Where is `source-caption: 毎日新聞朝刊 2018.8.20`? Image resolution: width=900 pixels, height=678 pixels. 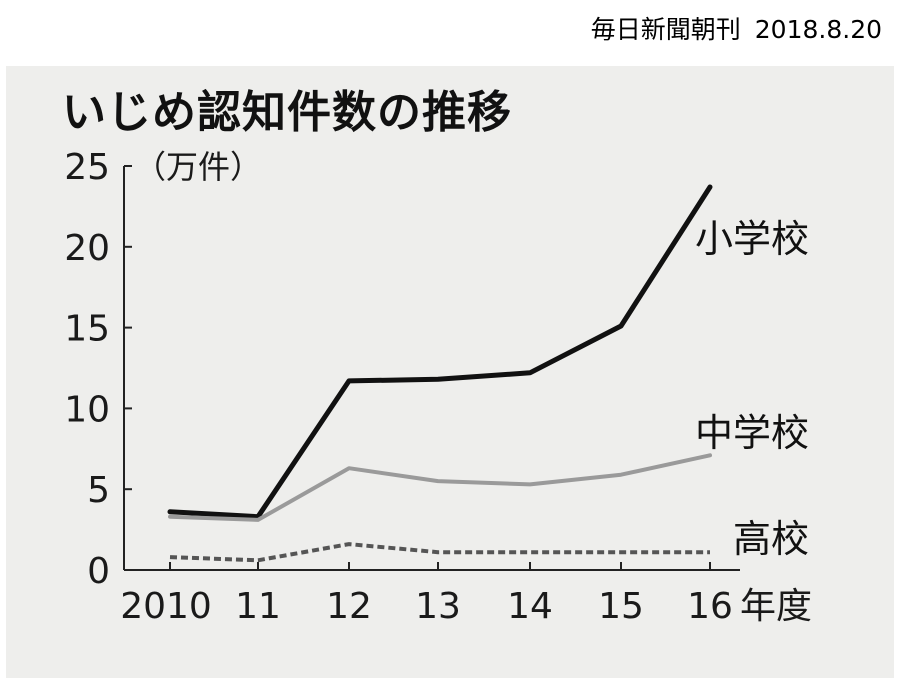
source-caption: 毎日新聞朝刊 2018.8.20 is located at coordinates (736, 28).